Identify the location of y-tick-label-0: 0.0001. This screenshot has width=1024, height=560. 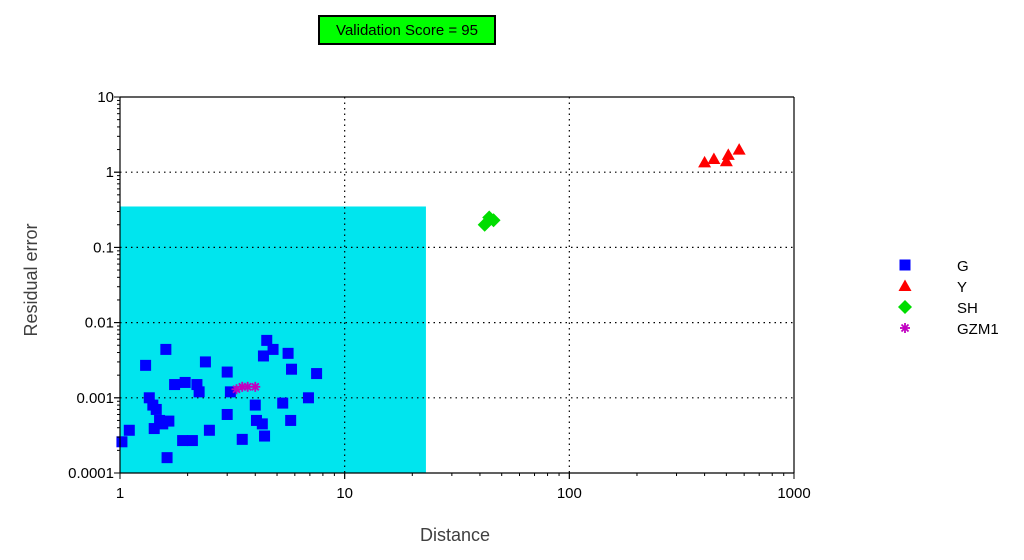
(91, 473).